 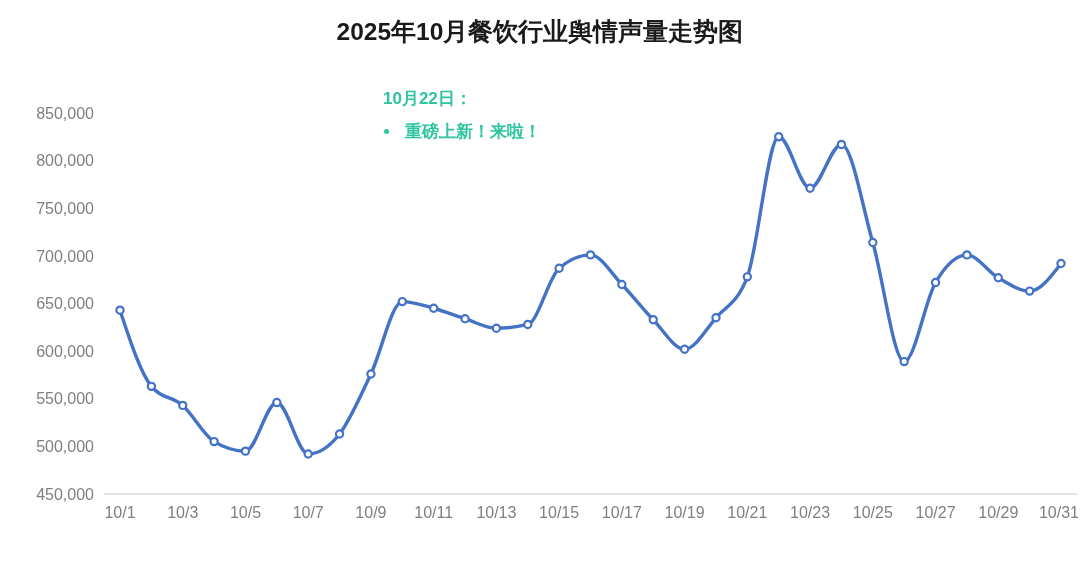 What do you see at coordinates (496, 513) in the screenshot?
I see `x-tick-label: 10/13` at bounding box center [496, 513].